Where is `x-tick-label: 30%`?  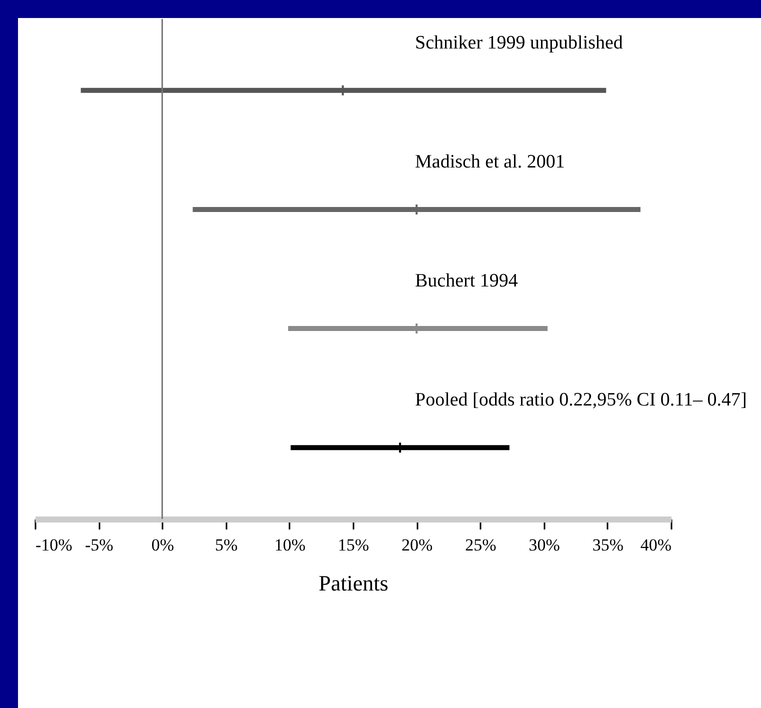
x-tick-label: 30% is located at coordinates (544, 545).